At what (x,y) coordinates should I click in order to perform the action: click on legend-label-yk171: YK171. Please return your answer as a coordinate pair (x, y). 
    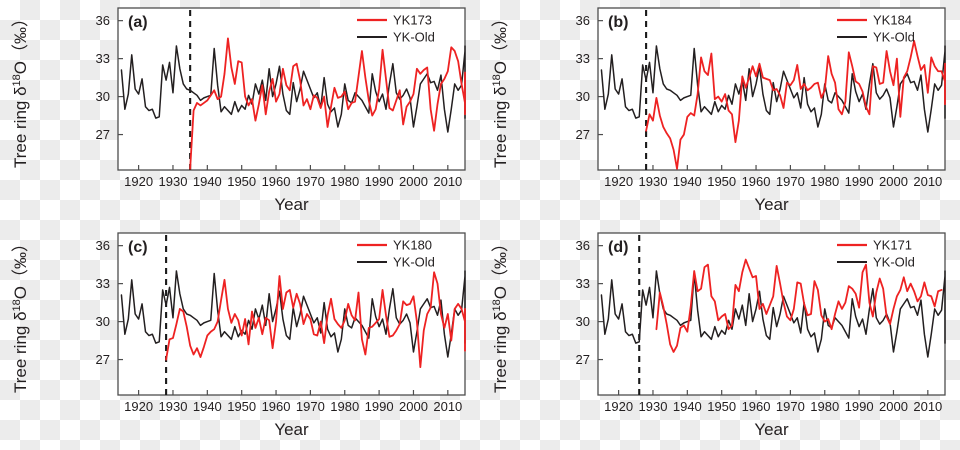
    Looking at the image, I should click on (892, 245).